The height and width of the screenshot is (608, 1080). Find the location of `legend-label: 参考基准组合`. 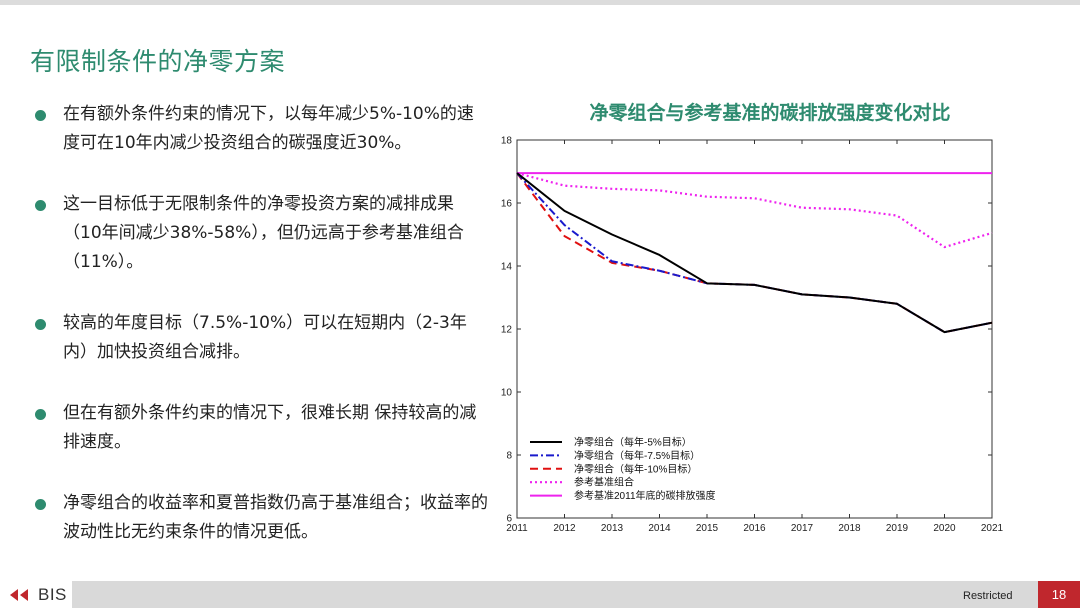

legend-label: 参考基准组合 is located at coordinates (604, 482).